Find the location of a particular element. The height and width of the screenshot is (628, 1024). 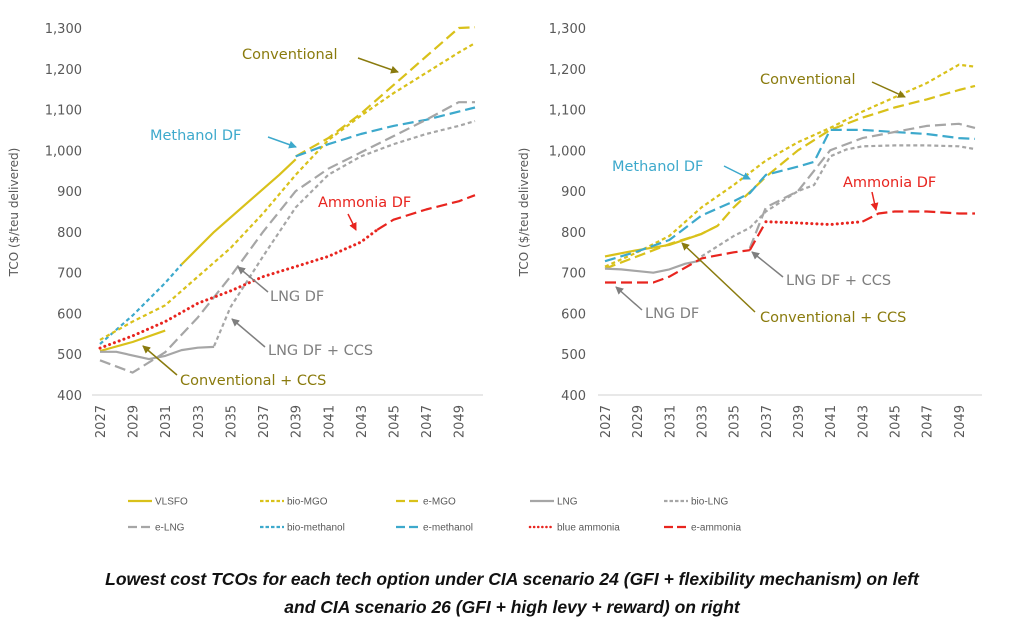

y-tick-label: 400 is located at coordinates (573, 396).